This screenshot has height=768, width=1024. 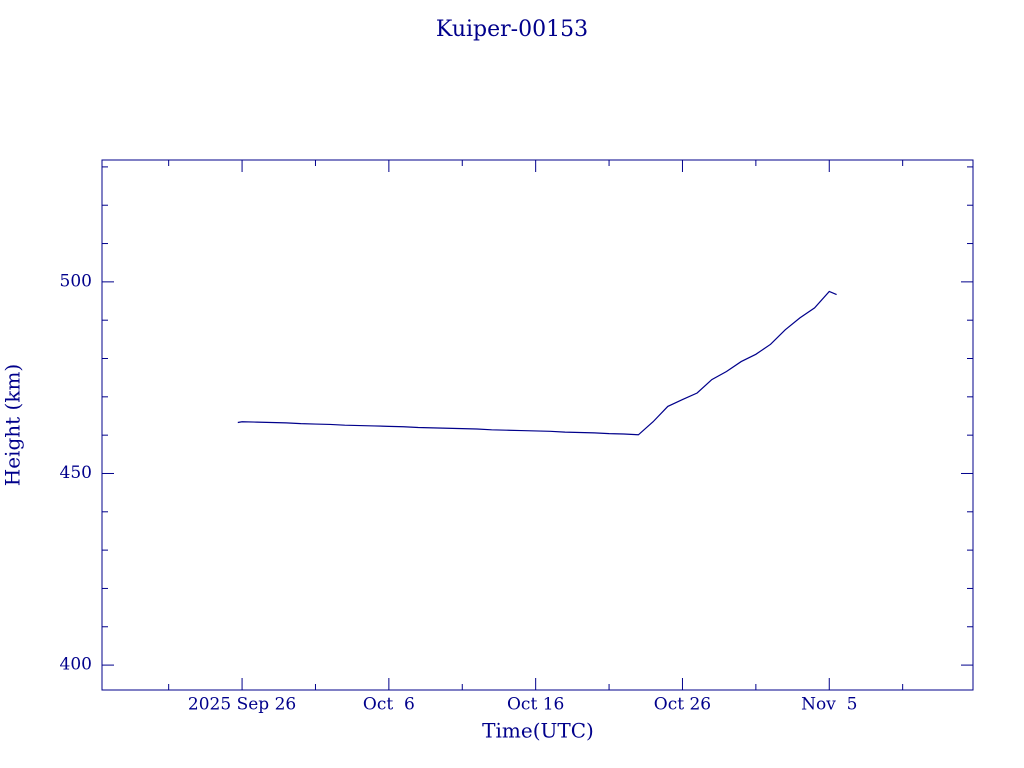 What do you see at coordinates (829, 705) in the screenshot?
I see `x-tick-label: Nov 5` at bounding box center [829, 705].